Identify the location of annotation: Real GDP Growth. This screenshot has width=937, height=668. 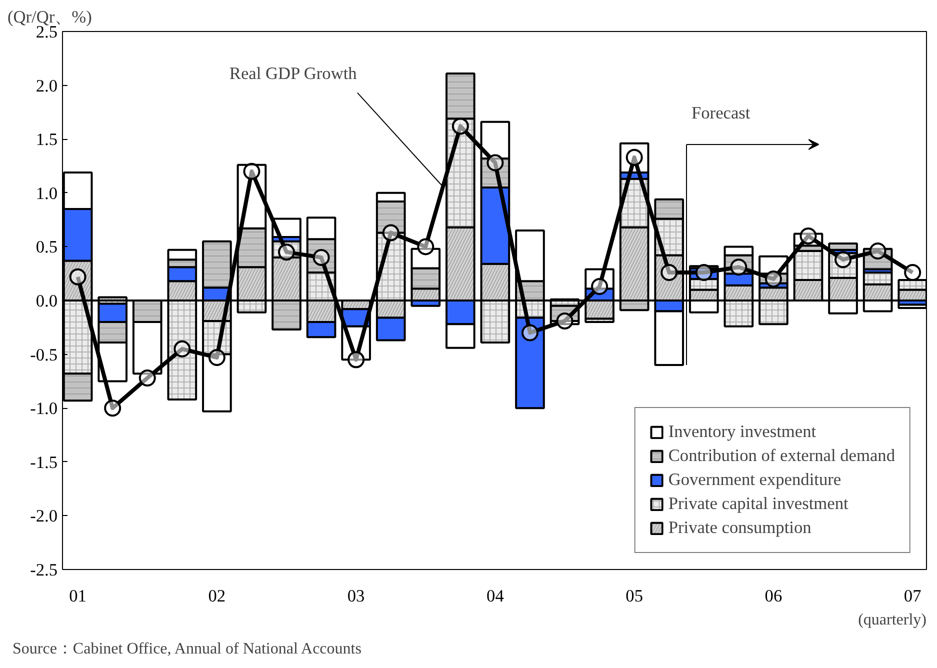
(293, 73).